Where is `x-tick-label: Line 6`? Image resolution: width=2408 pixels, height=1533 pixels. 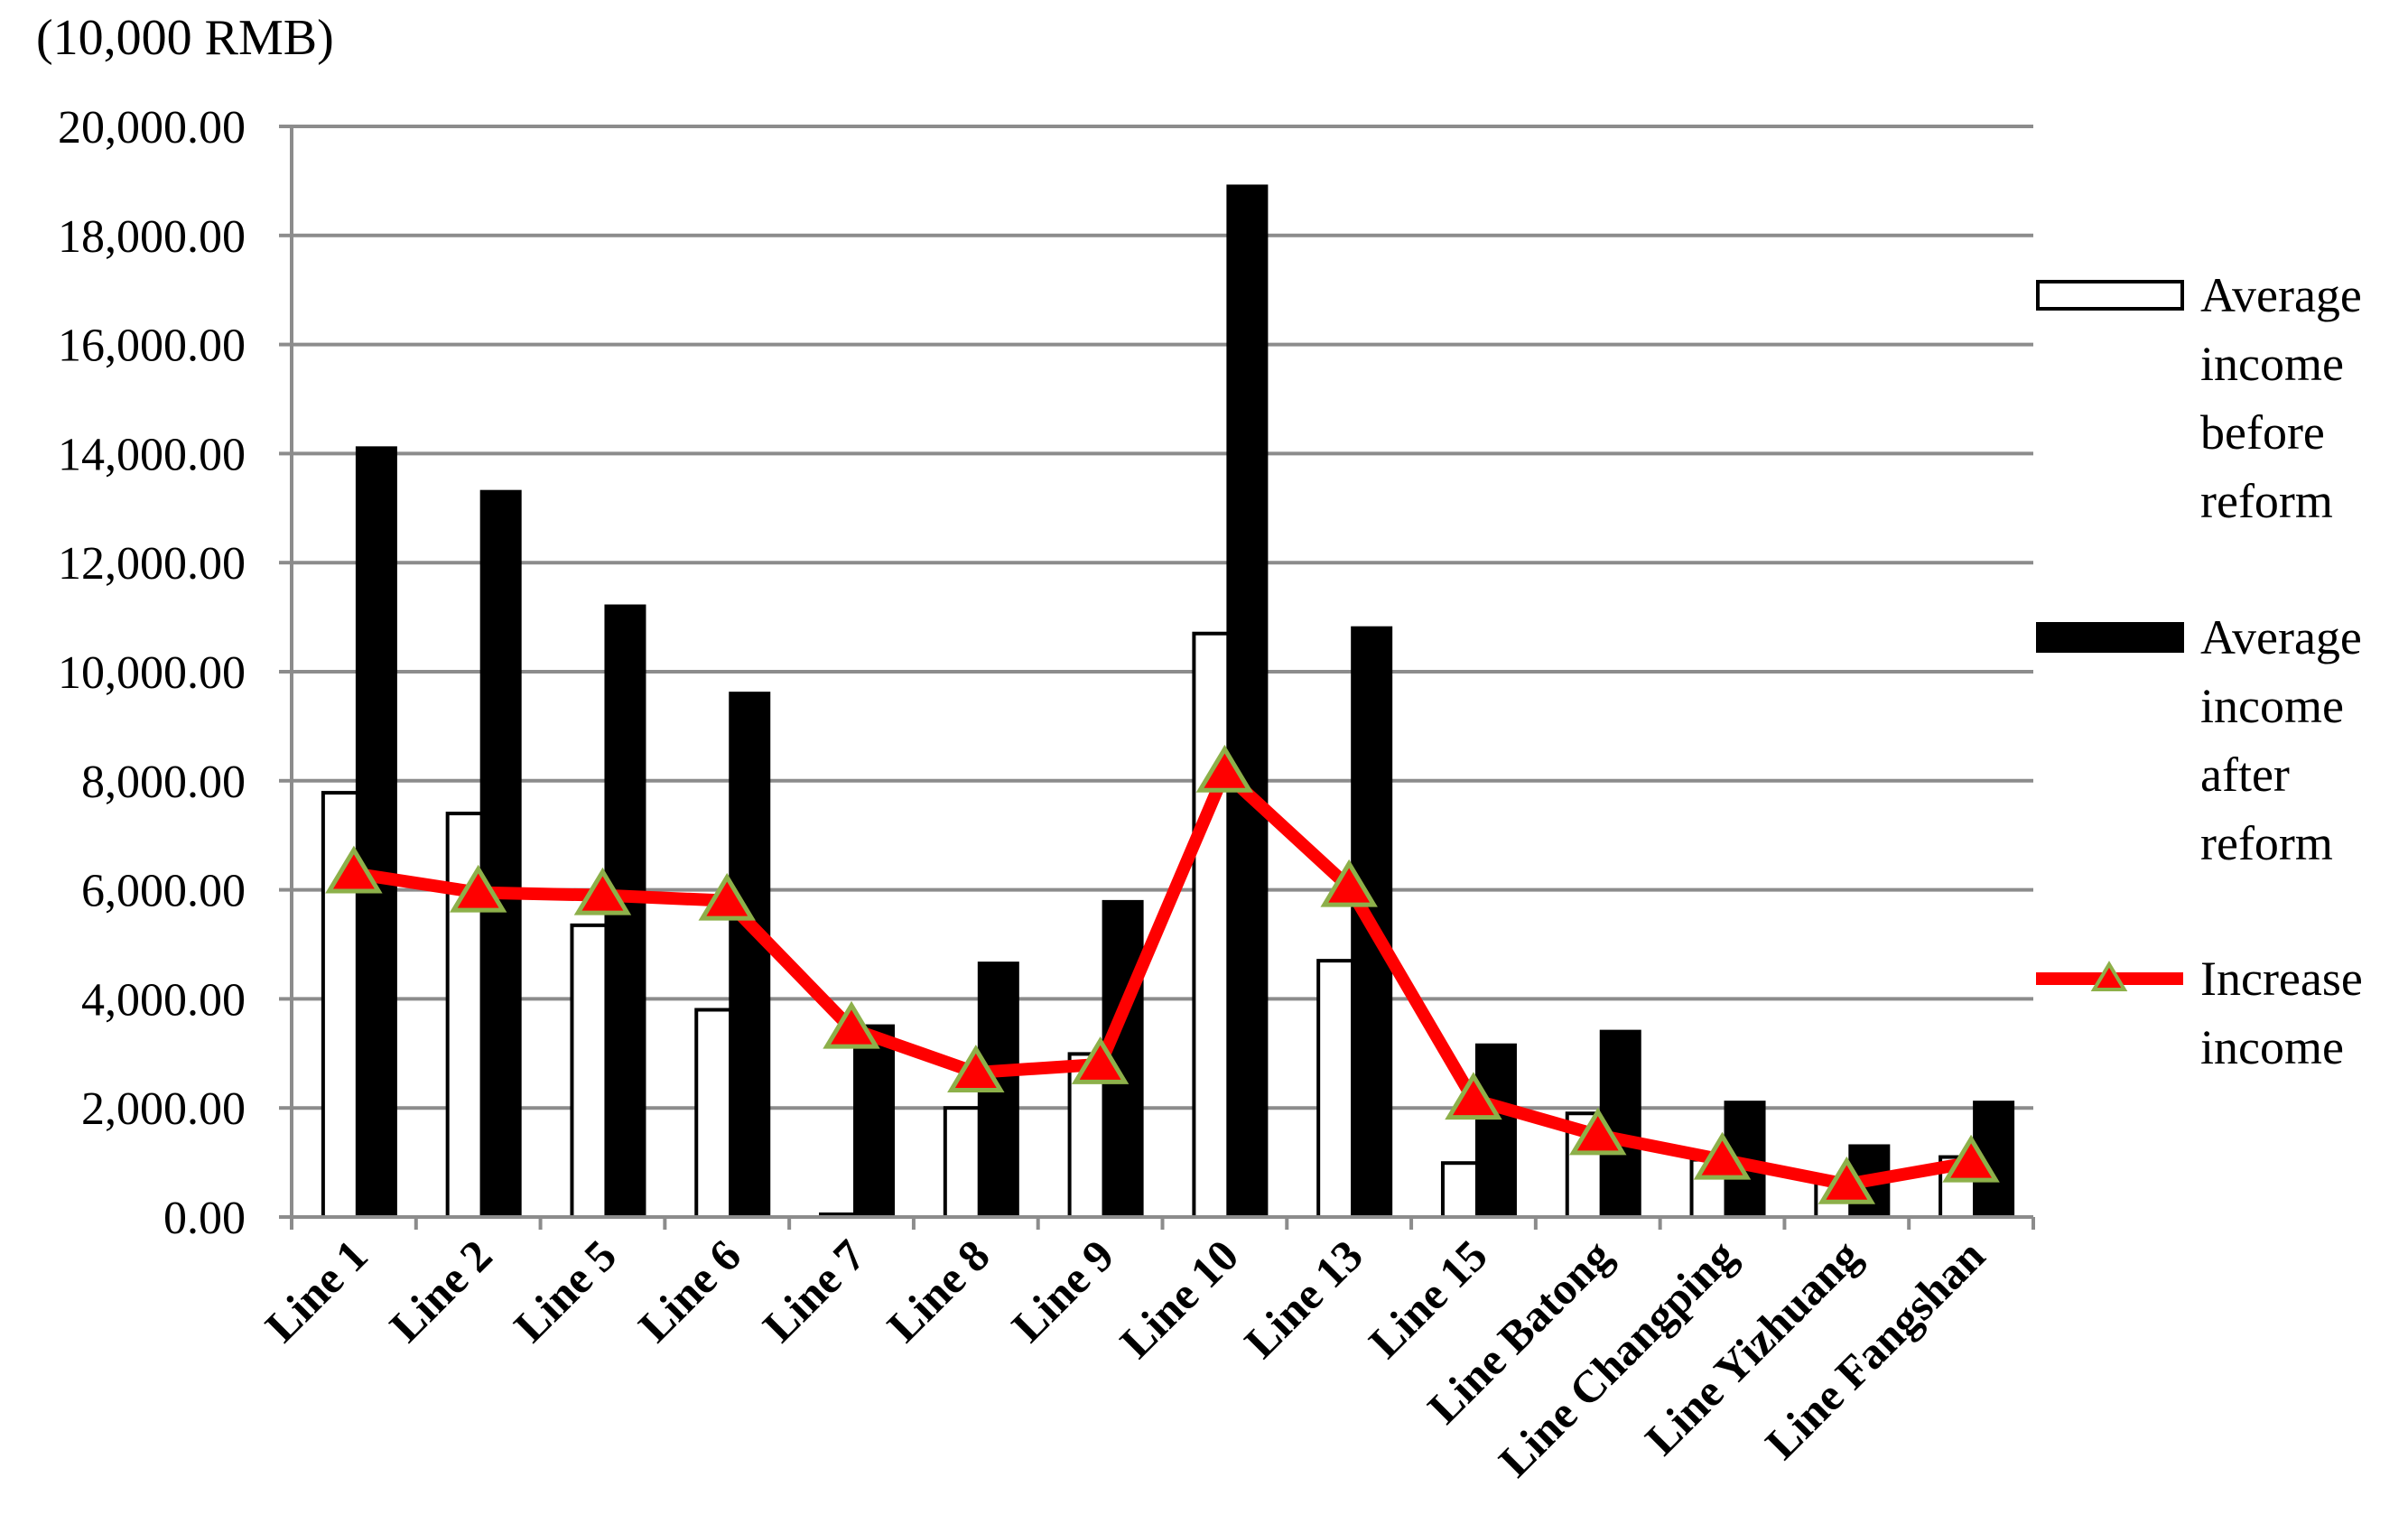
x-tick-label: Line 6 is located at coordinates (689, 1291).